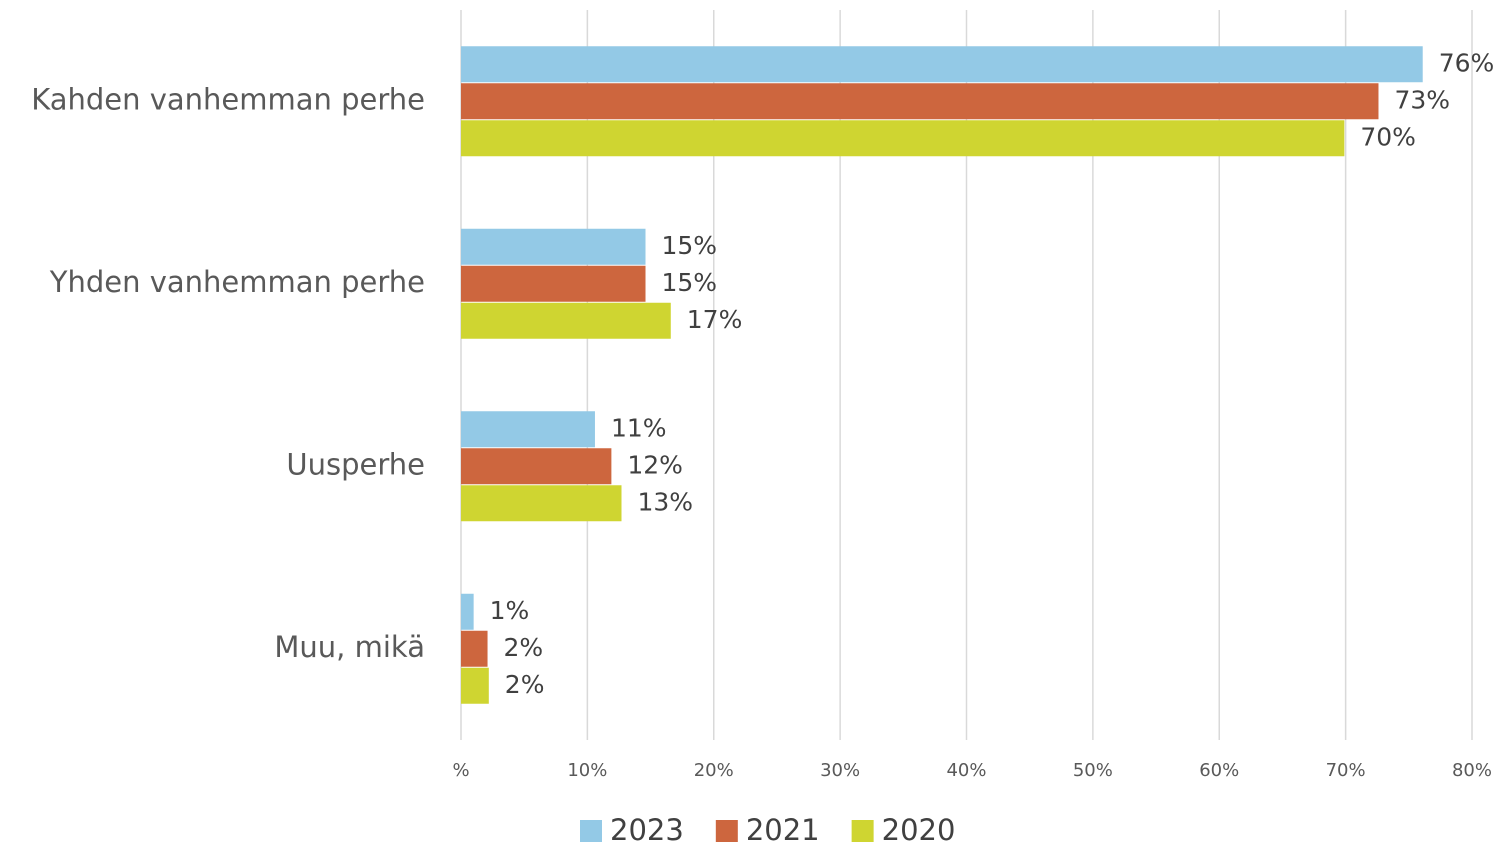 This screenshot has height=845, width=1499. I want to click on data-label: 1%, so click(510, 610).